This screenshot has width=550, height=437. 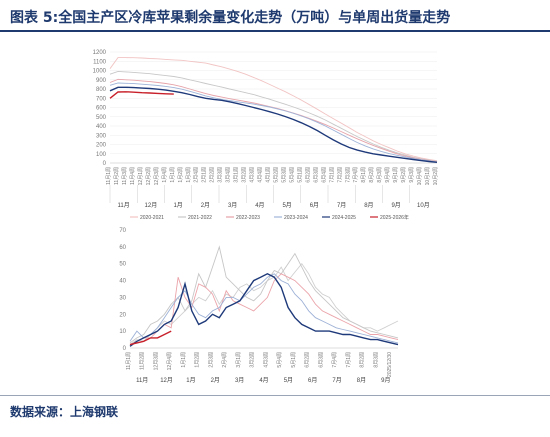 What do you see at coordinates (396, 175) in the screenshot?
I see `chart-1-x-tick-label: 9月1周` at bounding box center [396, 175].